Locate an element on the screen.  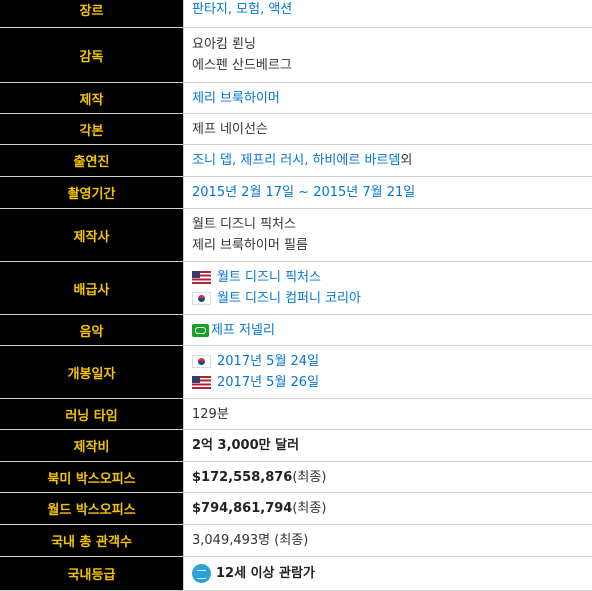
filming-period-link: 2015년 2월 17일 ~ 2015년 7월 21일 is located at coordinates (304, 192).